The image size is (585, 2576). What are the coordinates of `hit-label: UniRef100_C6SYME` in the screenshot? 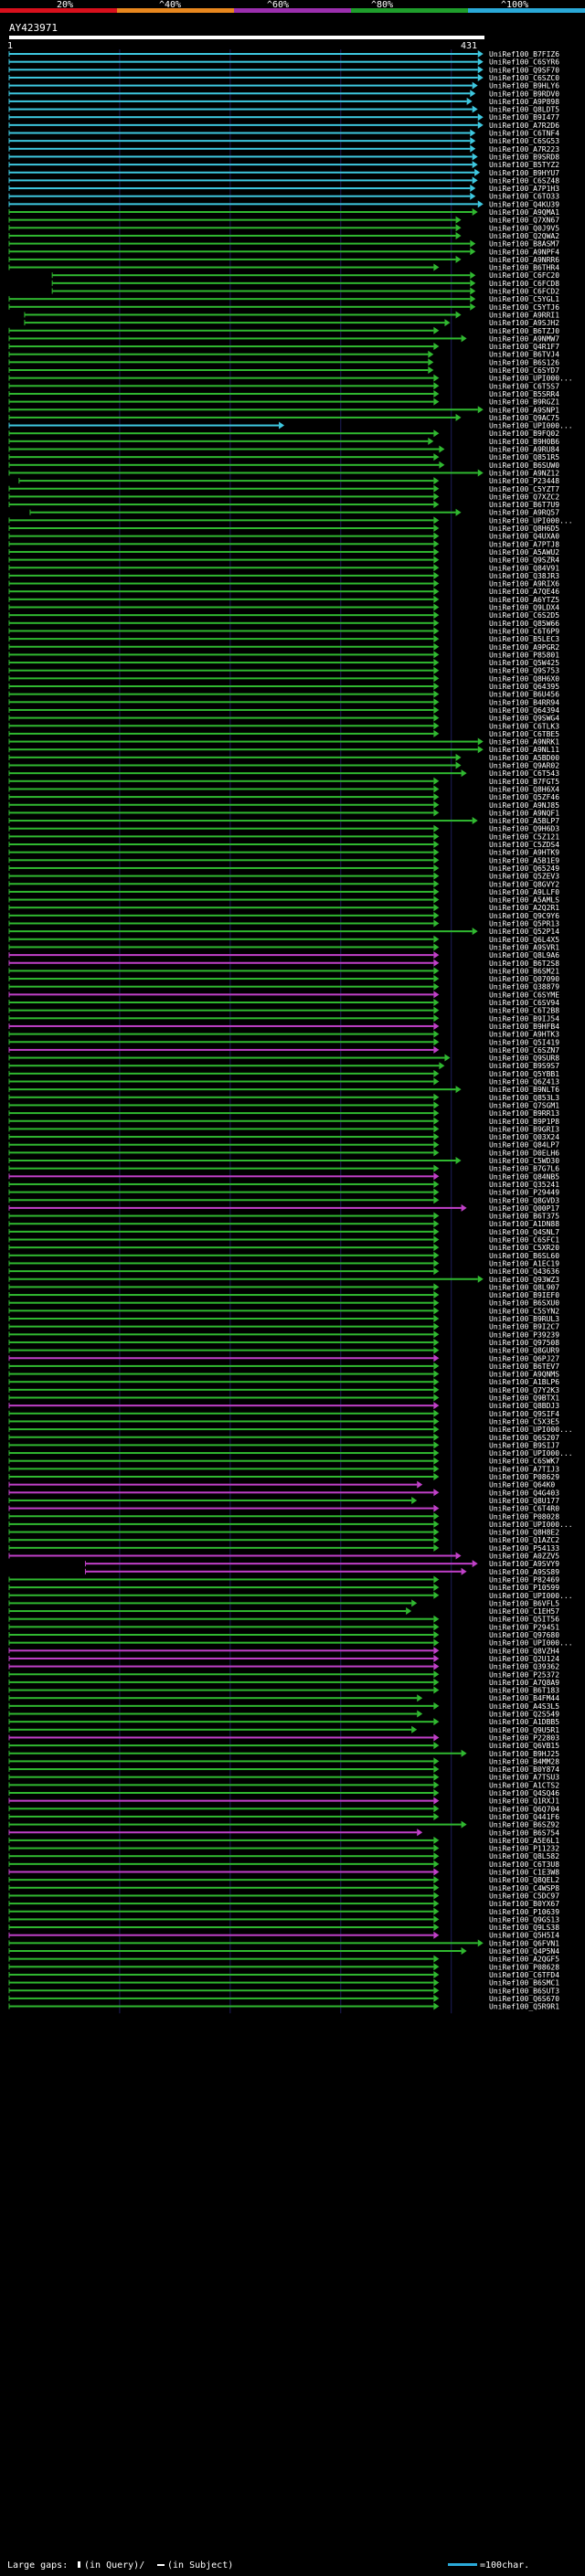 It's located at (524, 995).